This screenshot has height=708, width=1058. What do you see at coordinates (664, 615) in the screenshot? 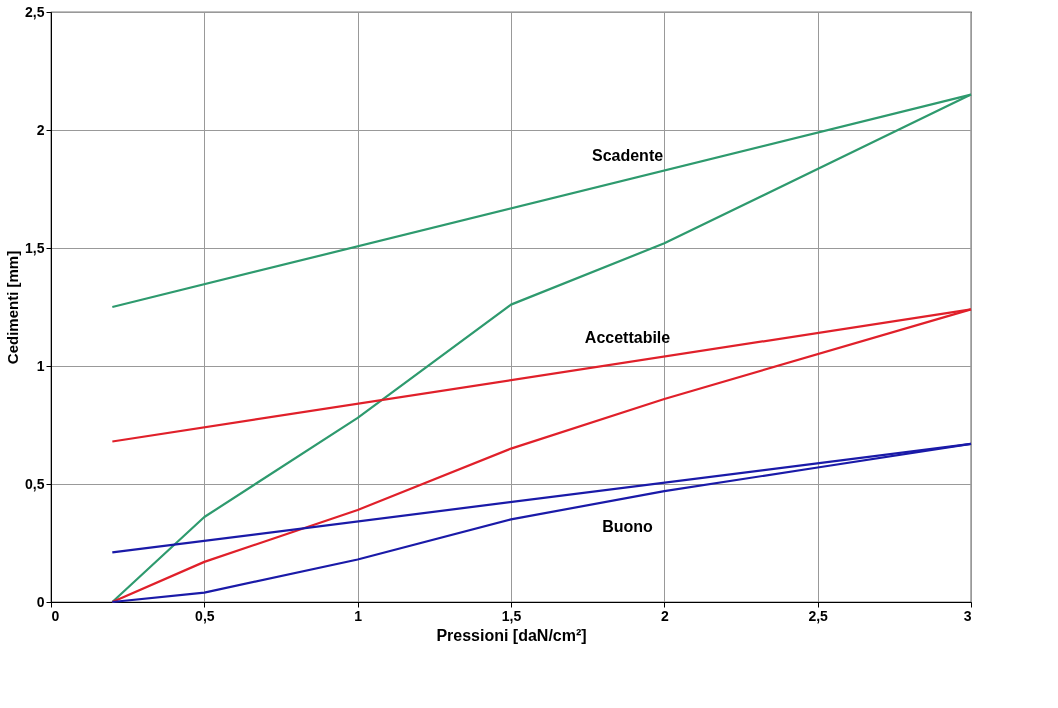
I see `x-tick-label: 2` at bounding box center [664, 615].